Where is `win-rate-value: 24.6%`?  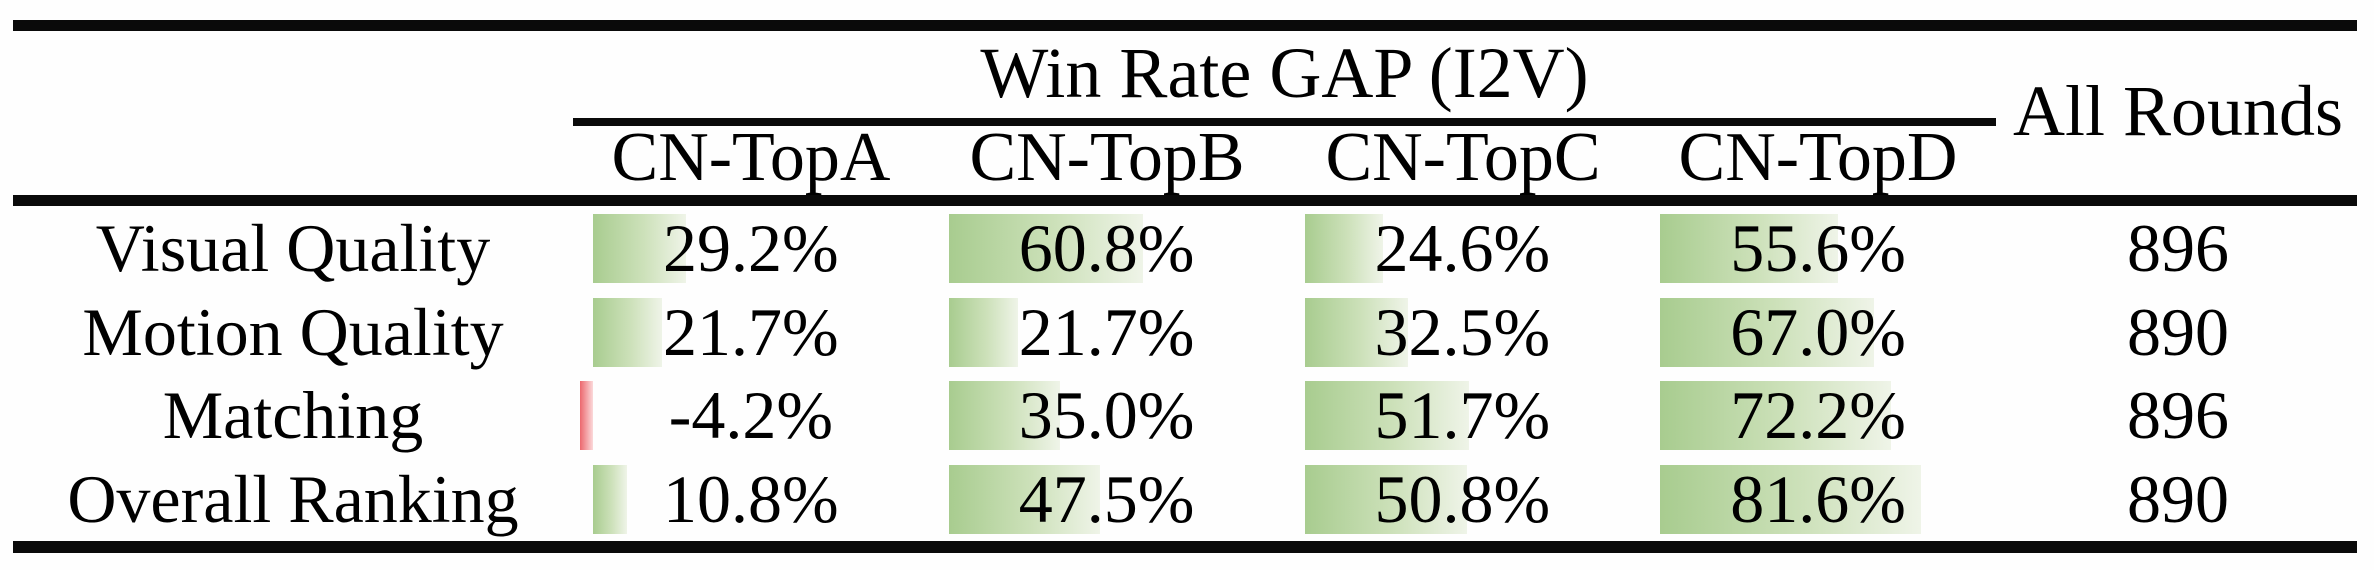 win-rate-value: 24.6% is located at coordinates (1462, 248).